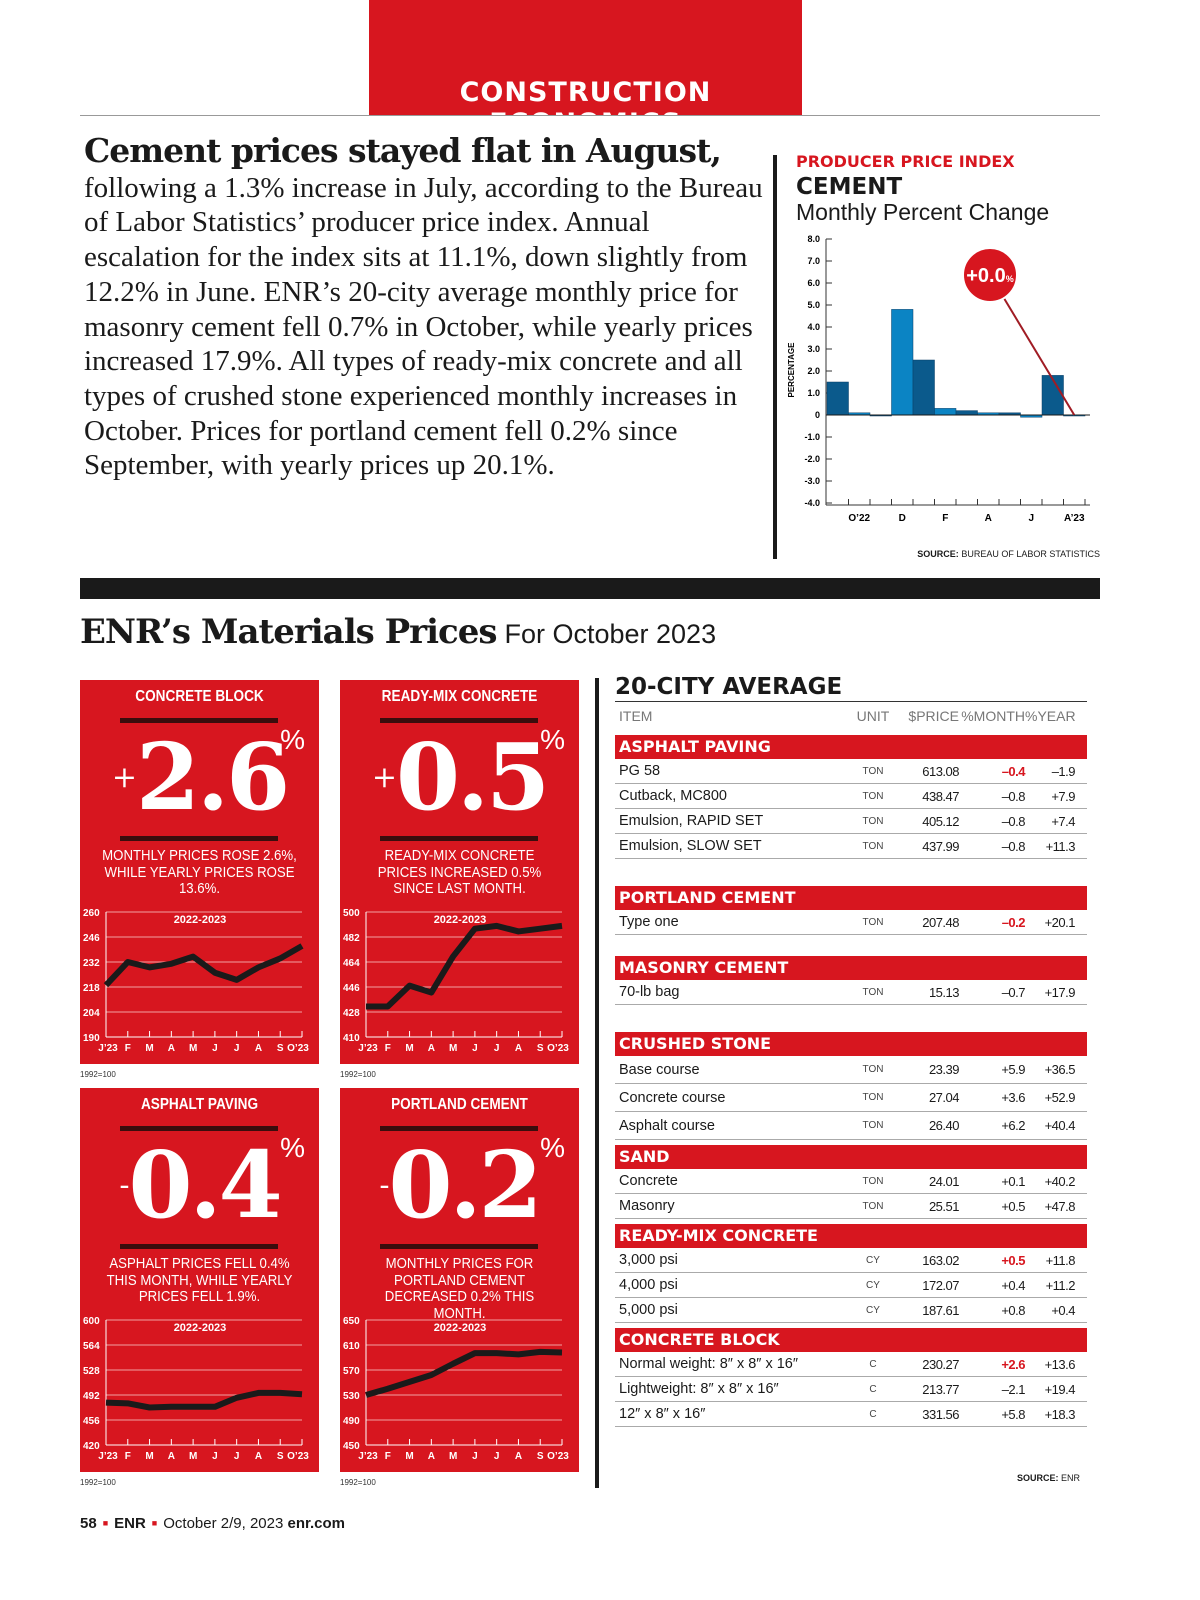 Image resolution: width=1200 pixels, height=1600 pixels. Describe the element at coordinates (902, 518) in the screenshot. I see `x-tick-label: D` at that location.